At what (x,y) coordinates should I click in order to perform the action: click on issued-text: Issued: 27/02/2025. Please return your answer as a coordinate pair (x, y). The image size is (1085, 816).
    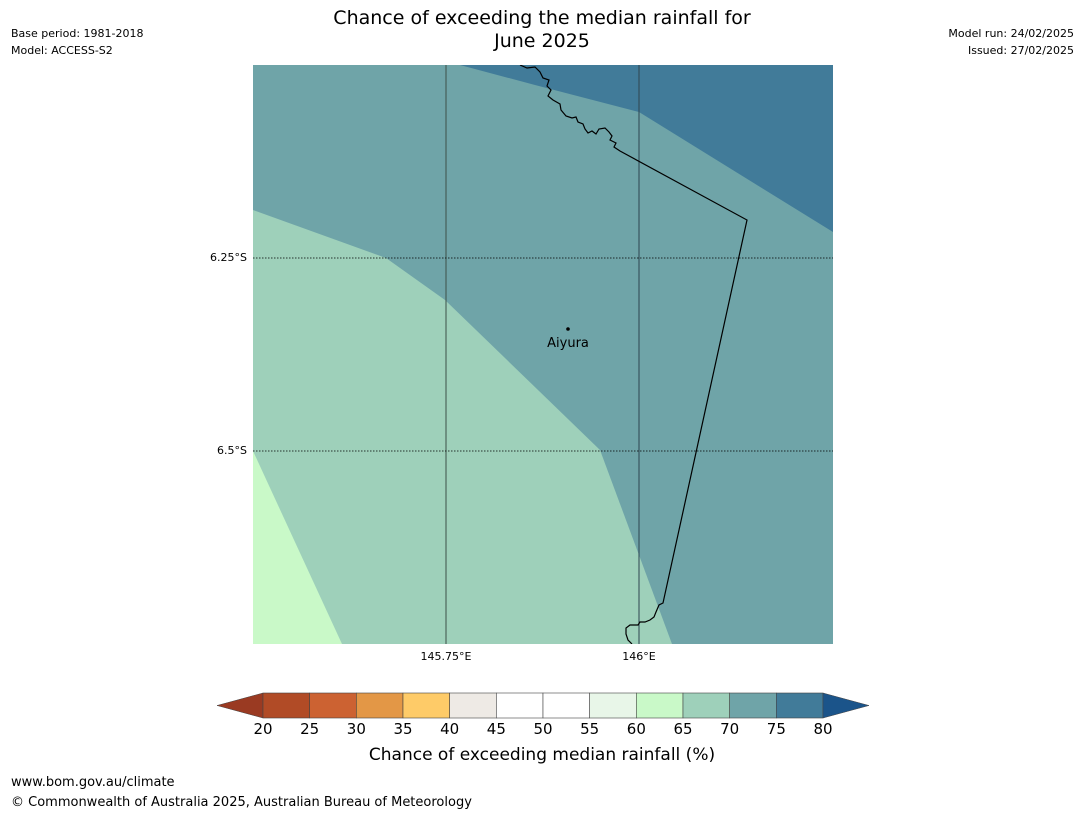
    Looking at the image, I should click on (1020, 50).